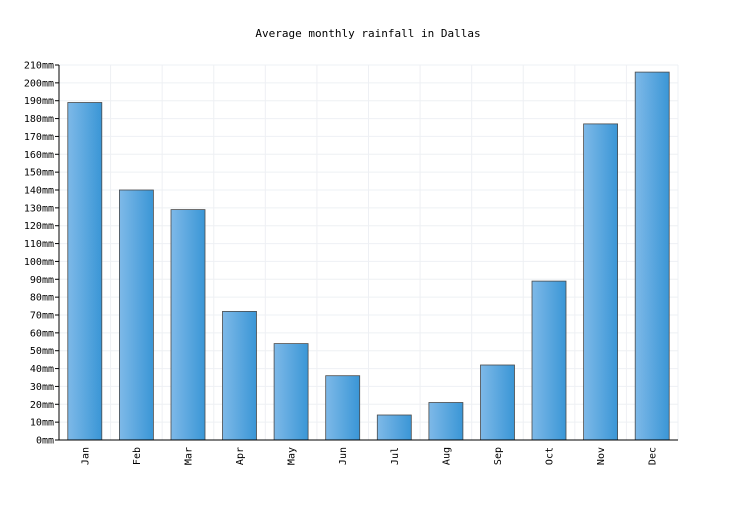 The image size is (736, 505). What do you see at coordinates (39, 191) in the screenshot?
I see `y-tick-label: 140mm` at bounding box center [39, 191].